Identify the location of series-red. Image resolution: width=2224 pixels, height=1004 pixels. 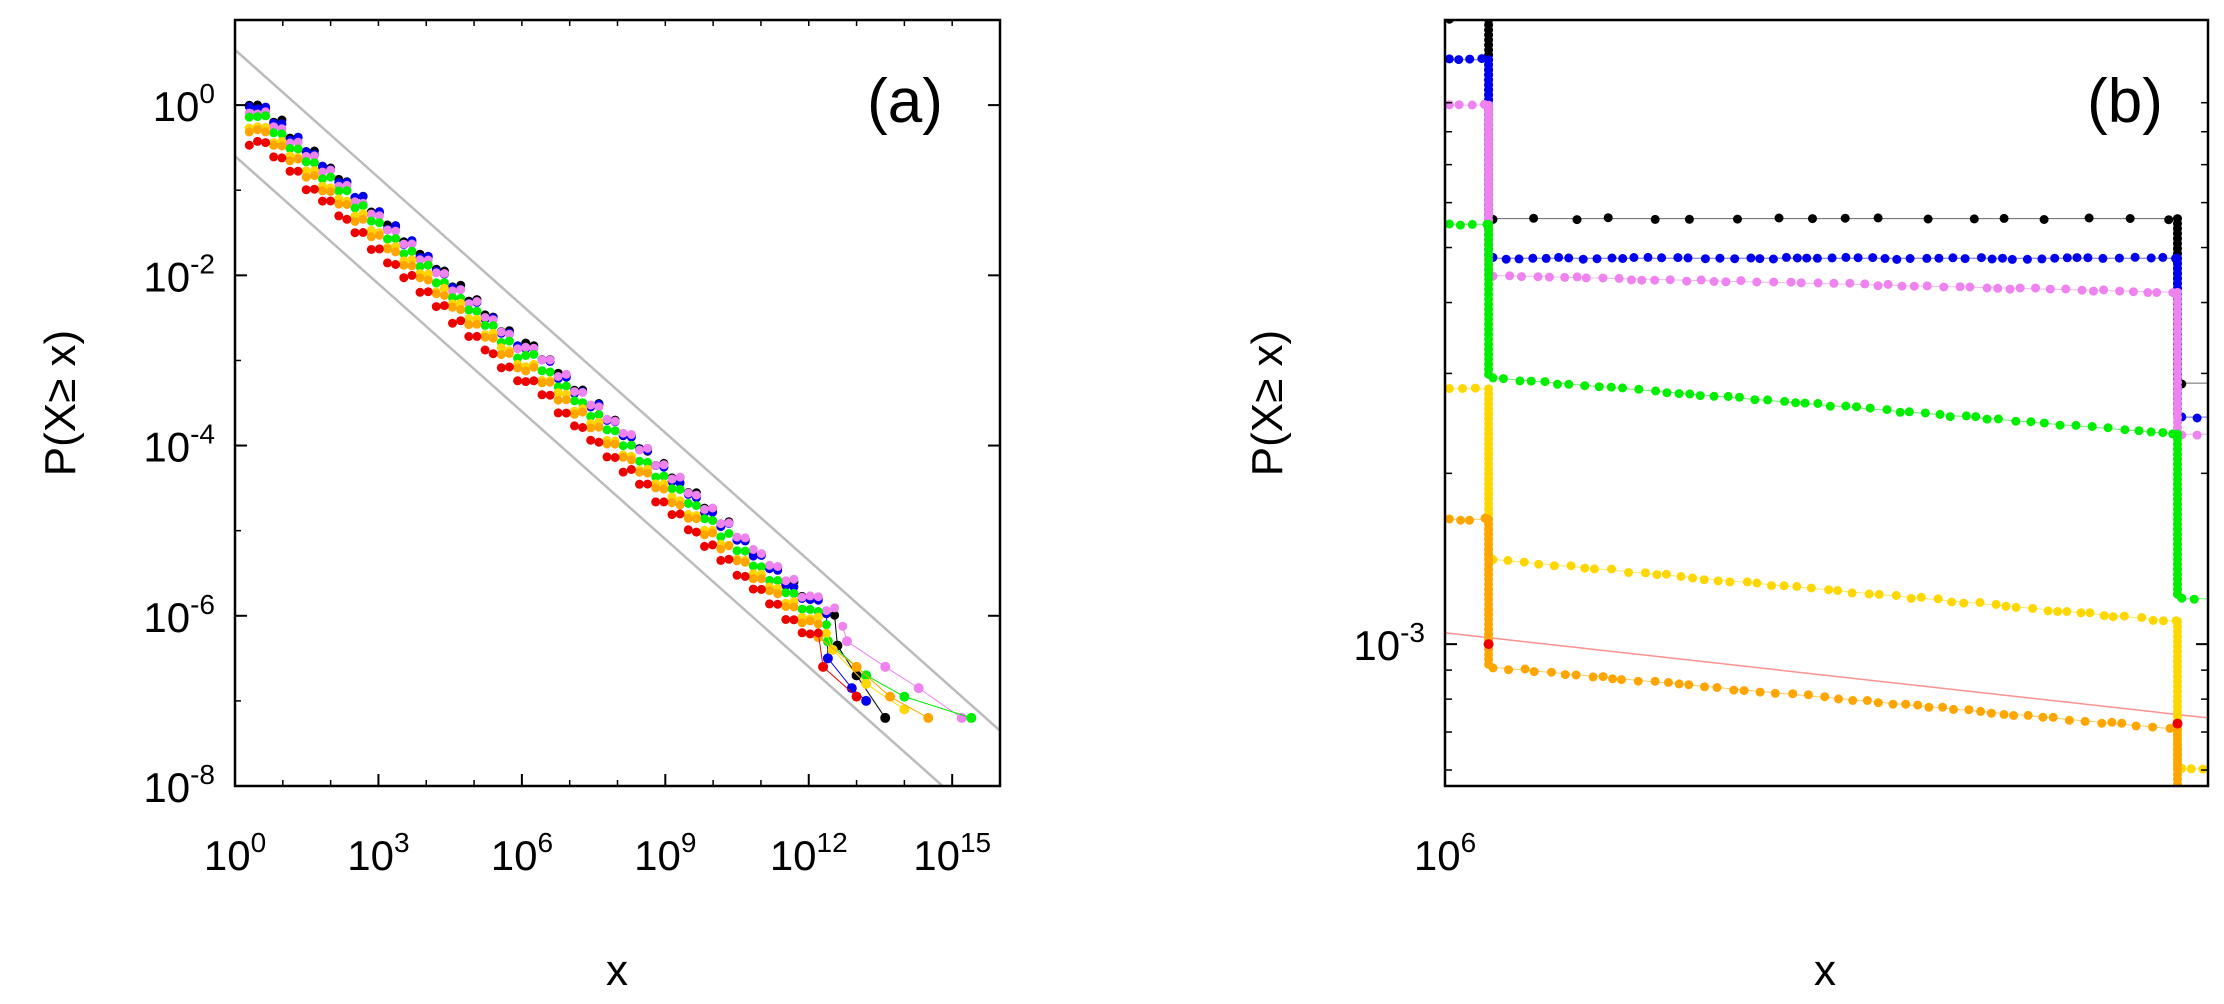
(1833, 684).